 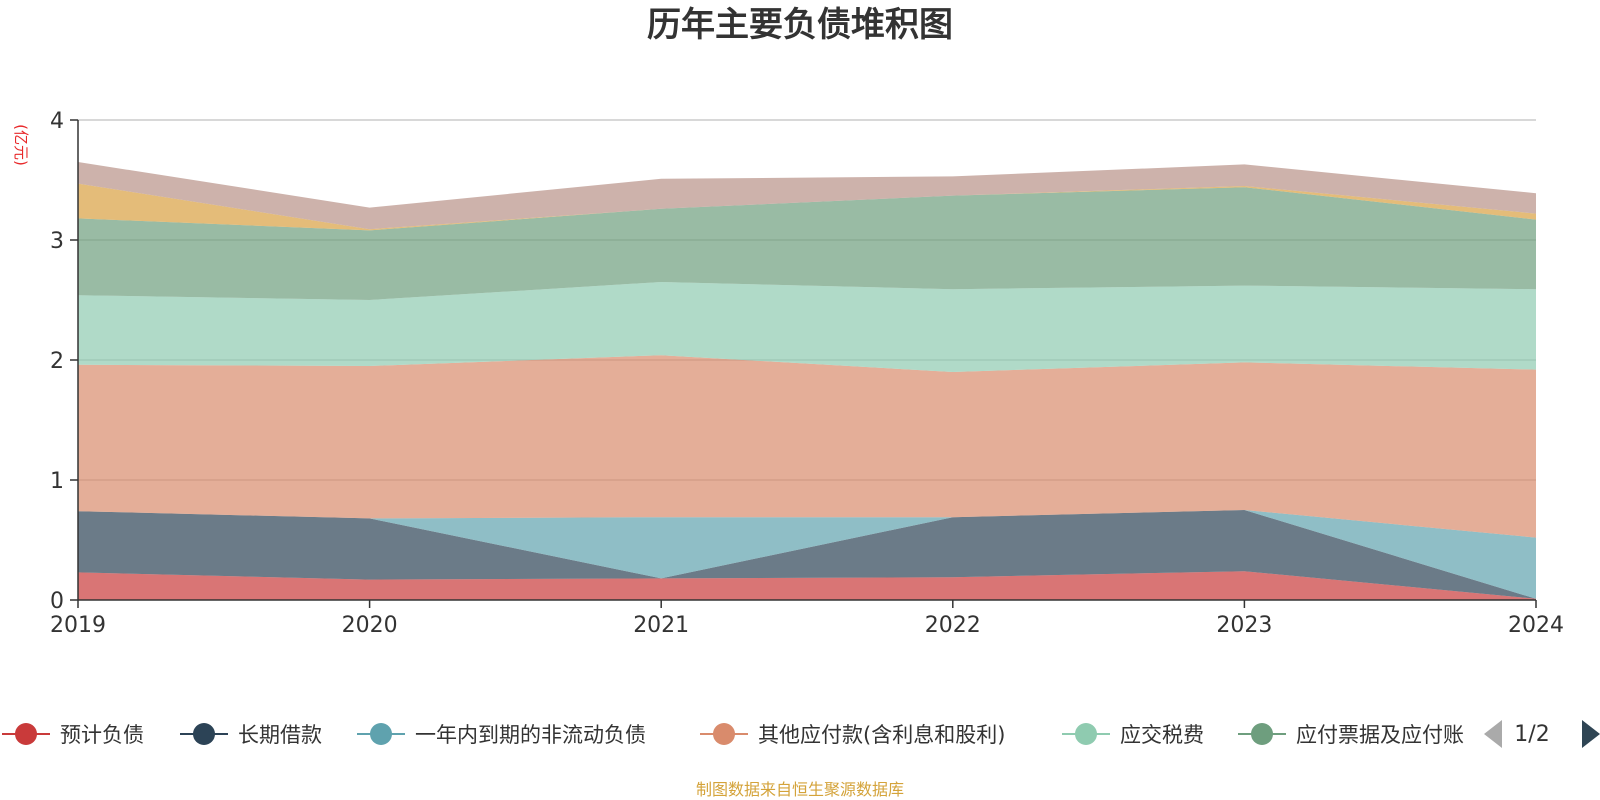 I want to click on legend-next-page-icon, so click(x=1591, y=734).